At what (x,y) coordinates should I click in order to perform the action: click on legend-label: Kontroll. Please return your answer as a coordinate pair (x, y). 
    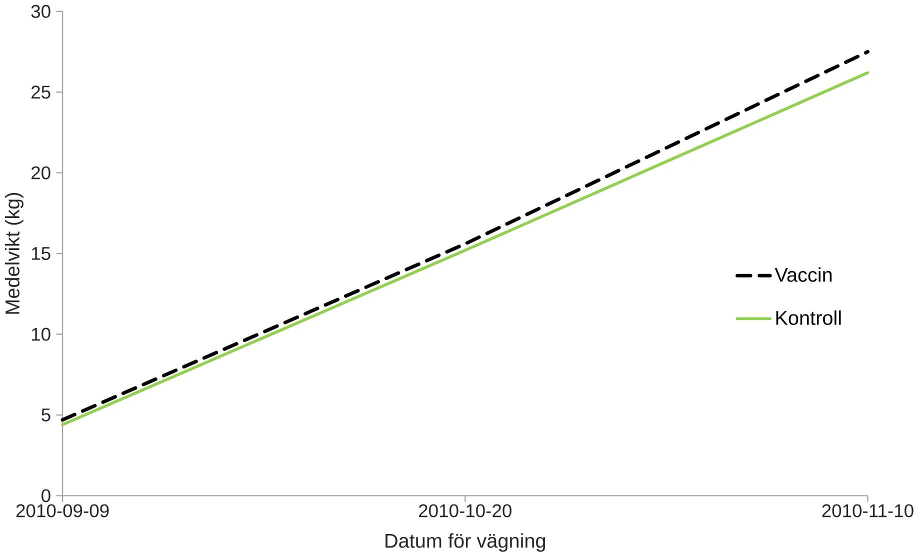
    Looking at the image, I should click on (808, 318).